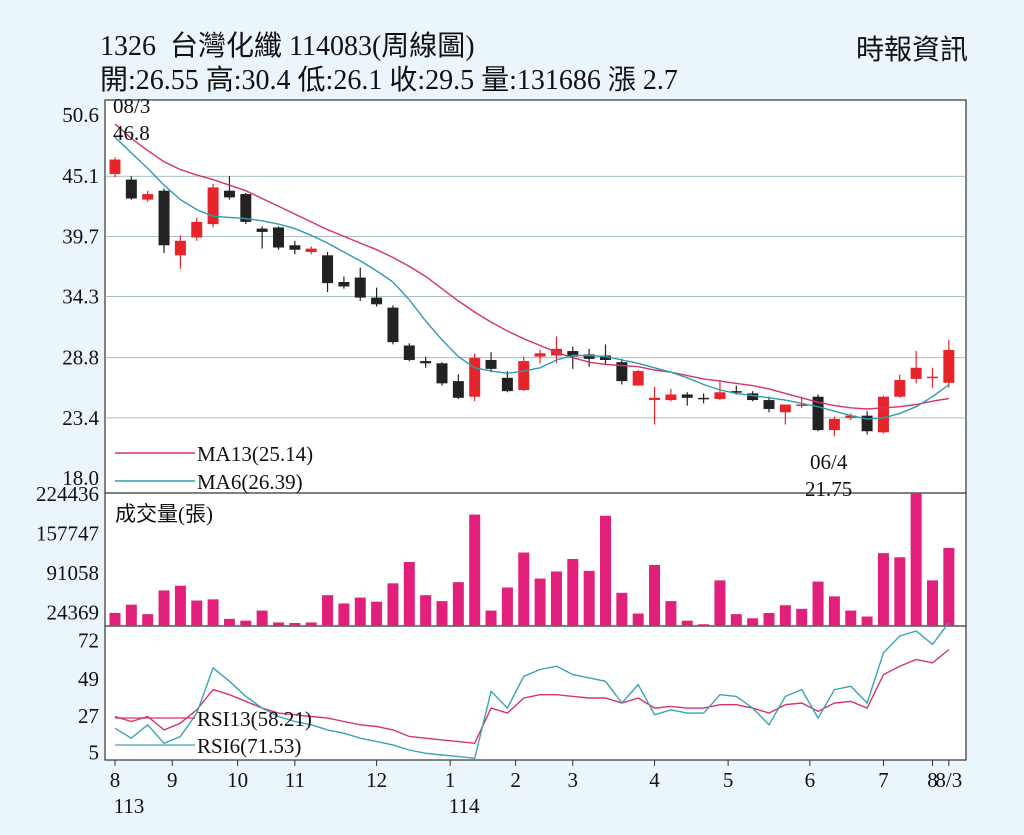 The image size is (1024, 835). What do you see at coordinates (810, 780) in the screenshot?
I see `x-tick-label: 6` at bounding box center [810, 780].